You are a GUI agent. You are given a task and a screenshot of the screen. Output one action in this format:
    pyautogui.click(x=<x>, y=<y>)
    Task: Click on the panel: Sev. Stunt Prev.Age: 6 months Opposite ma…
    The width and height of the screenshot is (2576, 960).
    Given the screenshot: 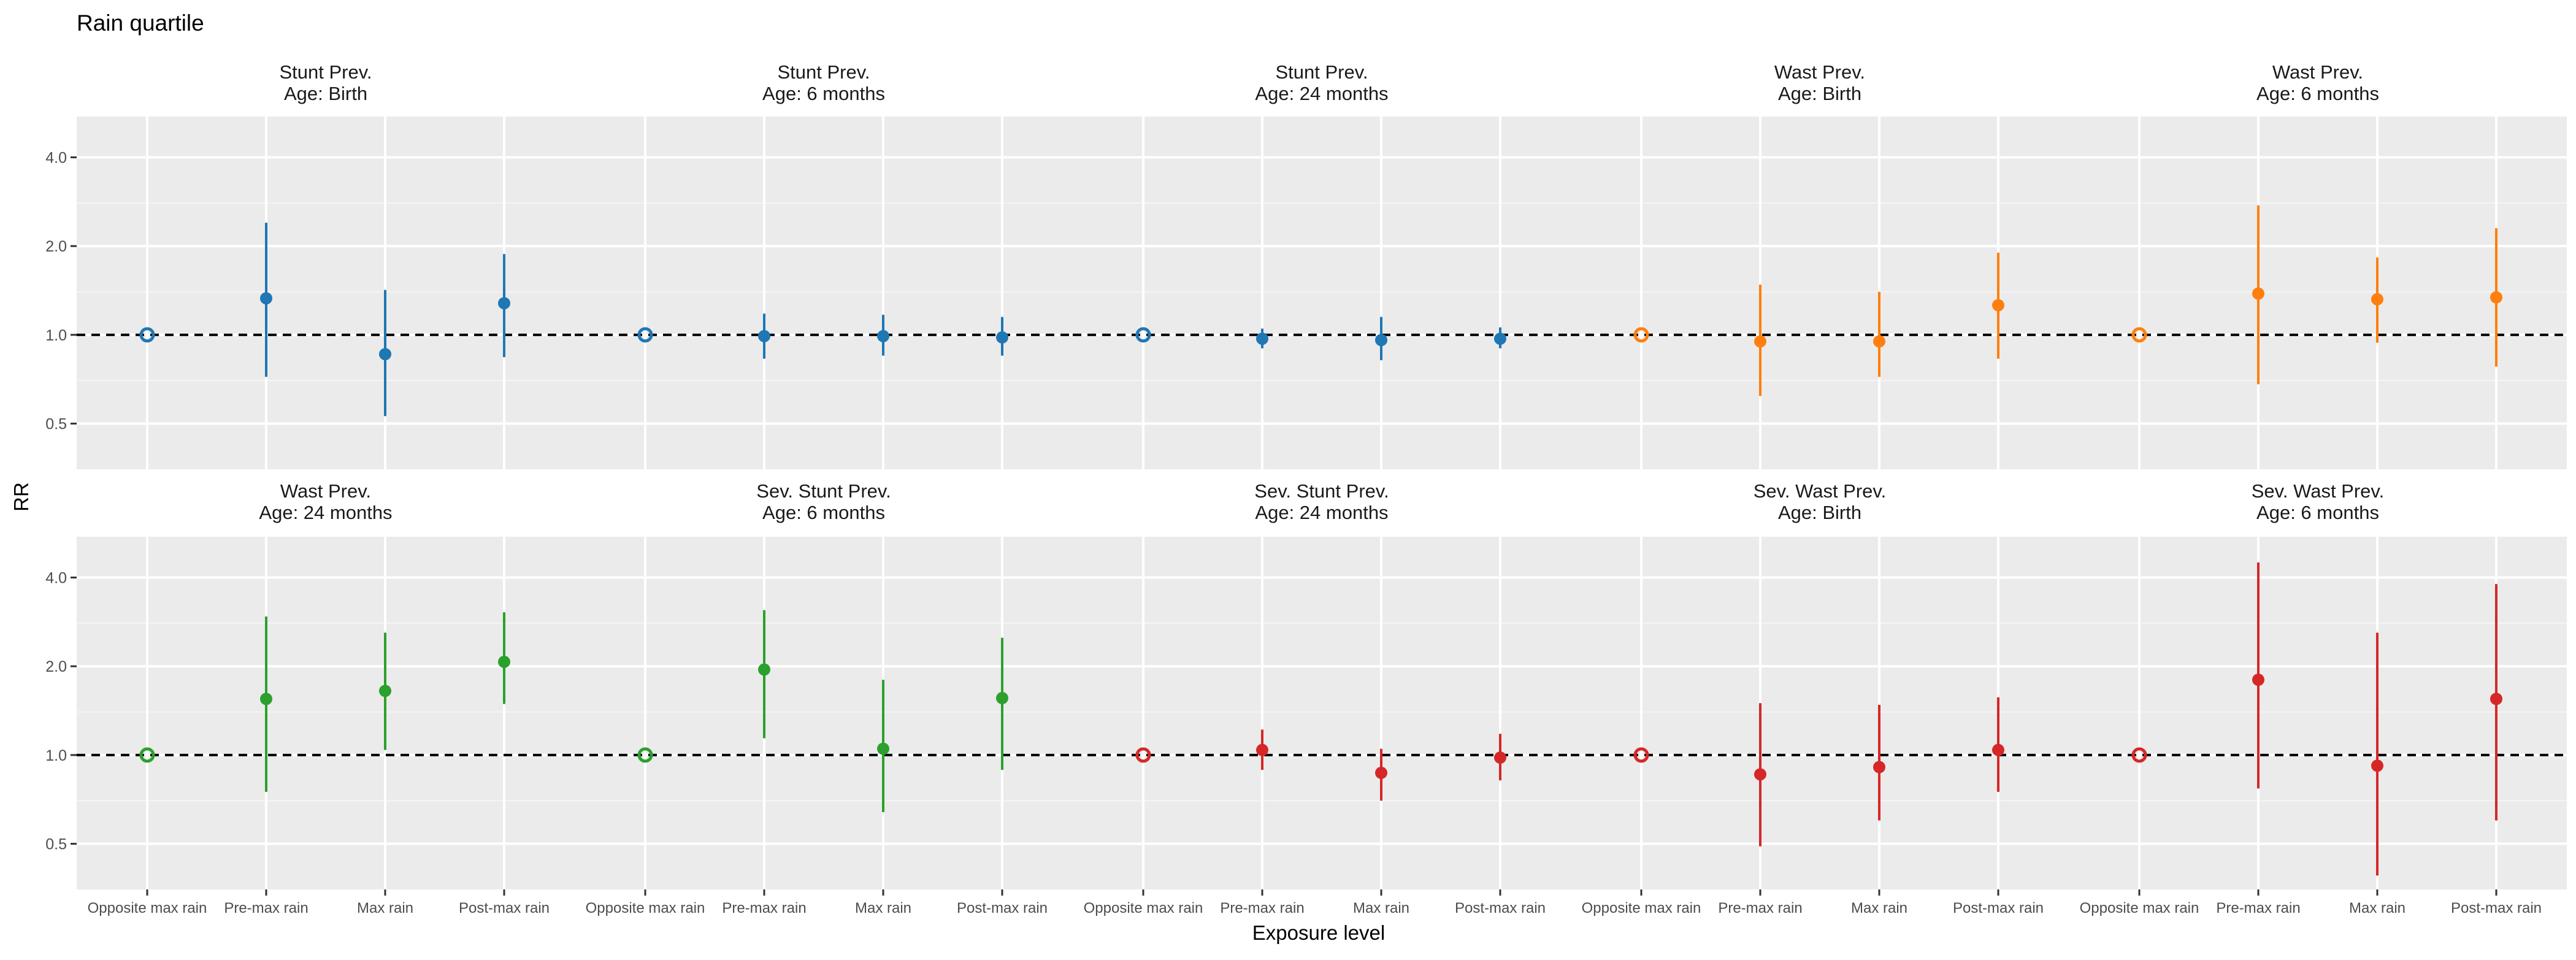 What is the action you would take?
    pyautogui.click(x=824, y=698)
    